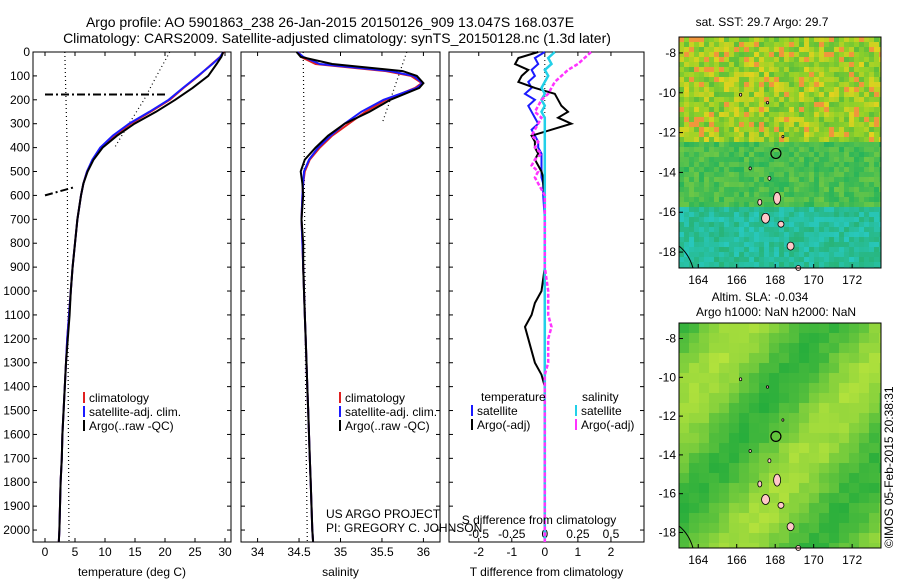 This screenshot has width=900, height=580. Describe the element at coordinates (20, 124) in the screenshot. I see `y-tick-label: 300` at that location.